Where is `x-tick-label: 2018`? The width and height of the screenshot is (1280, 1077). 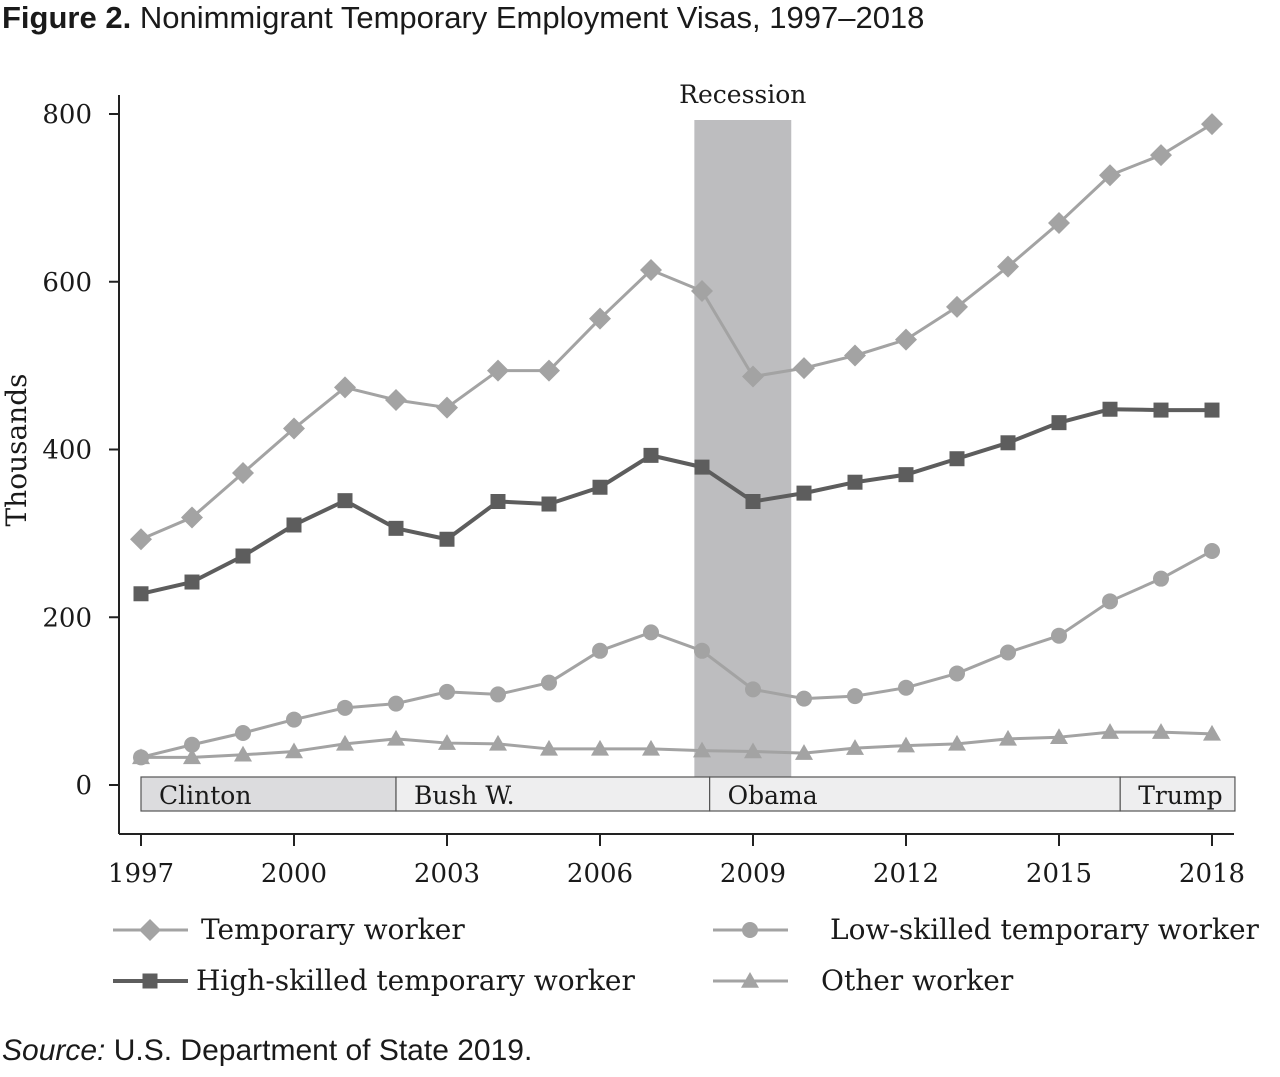
x-tick-label: 2018 is located at coordinates (1212, 874).